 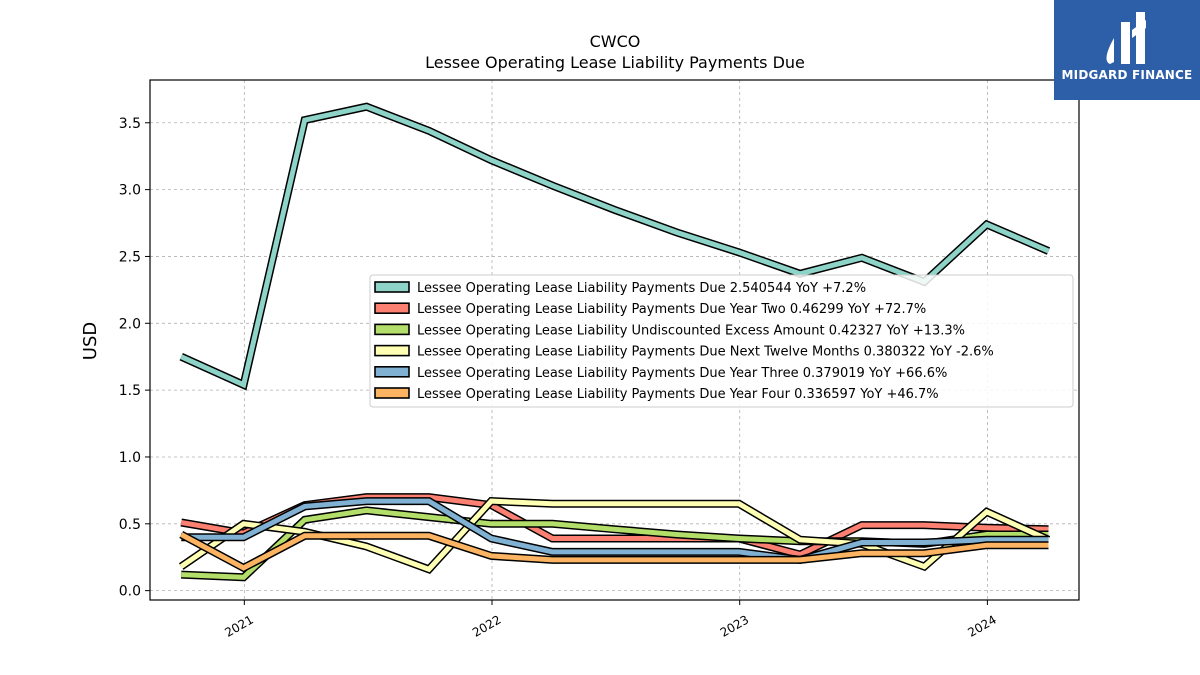 What do you see at coordinates (90, 341) in the screenshot?
I see `y-axis-label: USD` at bounding box center [90, 341].